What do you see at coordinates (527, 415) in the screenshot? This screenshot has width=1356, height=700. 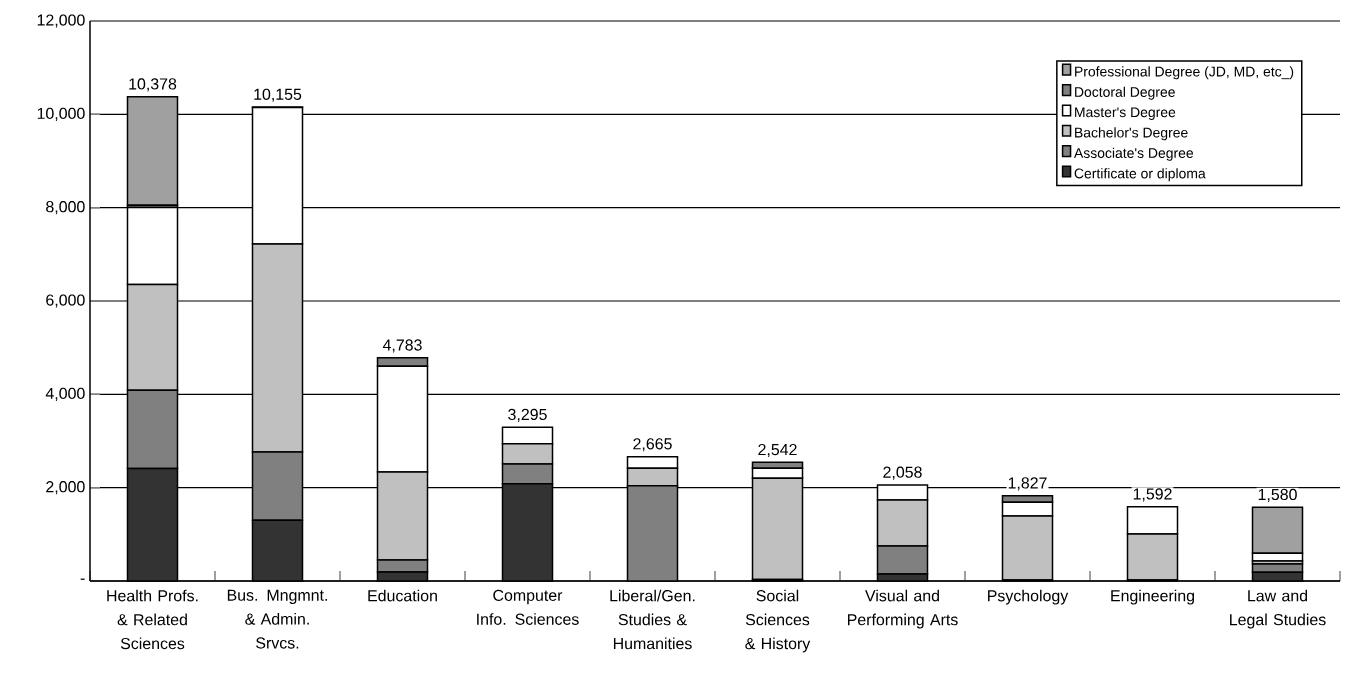 I see `total-label: 3,295` at bounding box center [527, 415].